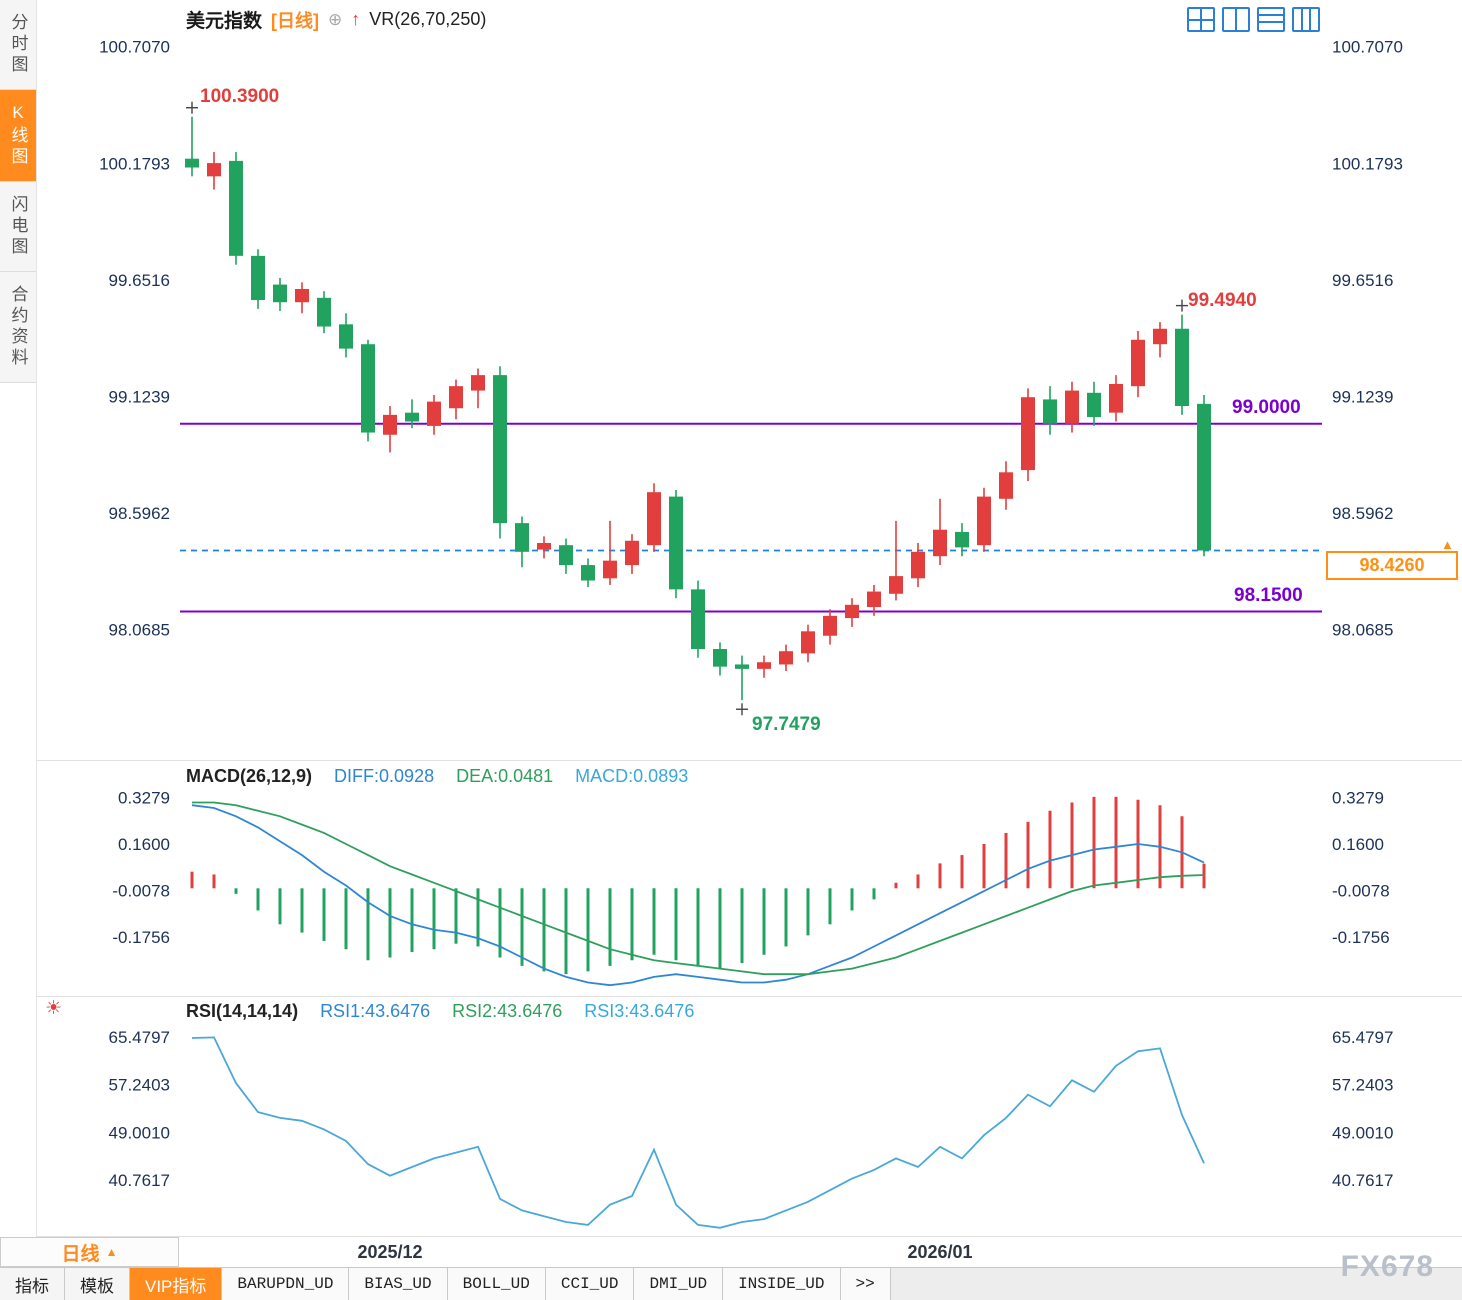 This screenshot has width=1462, height=1300. I want to click on macd-dea-line, so click(698, 888).